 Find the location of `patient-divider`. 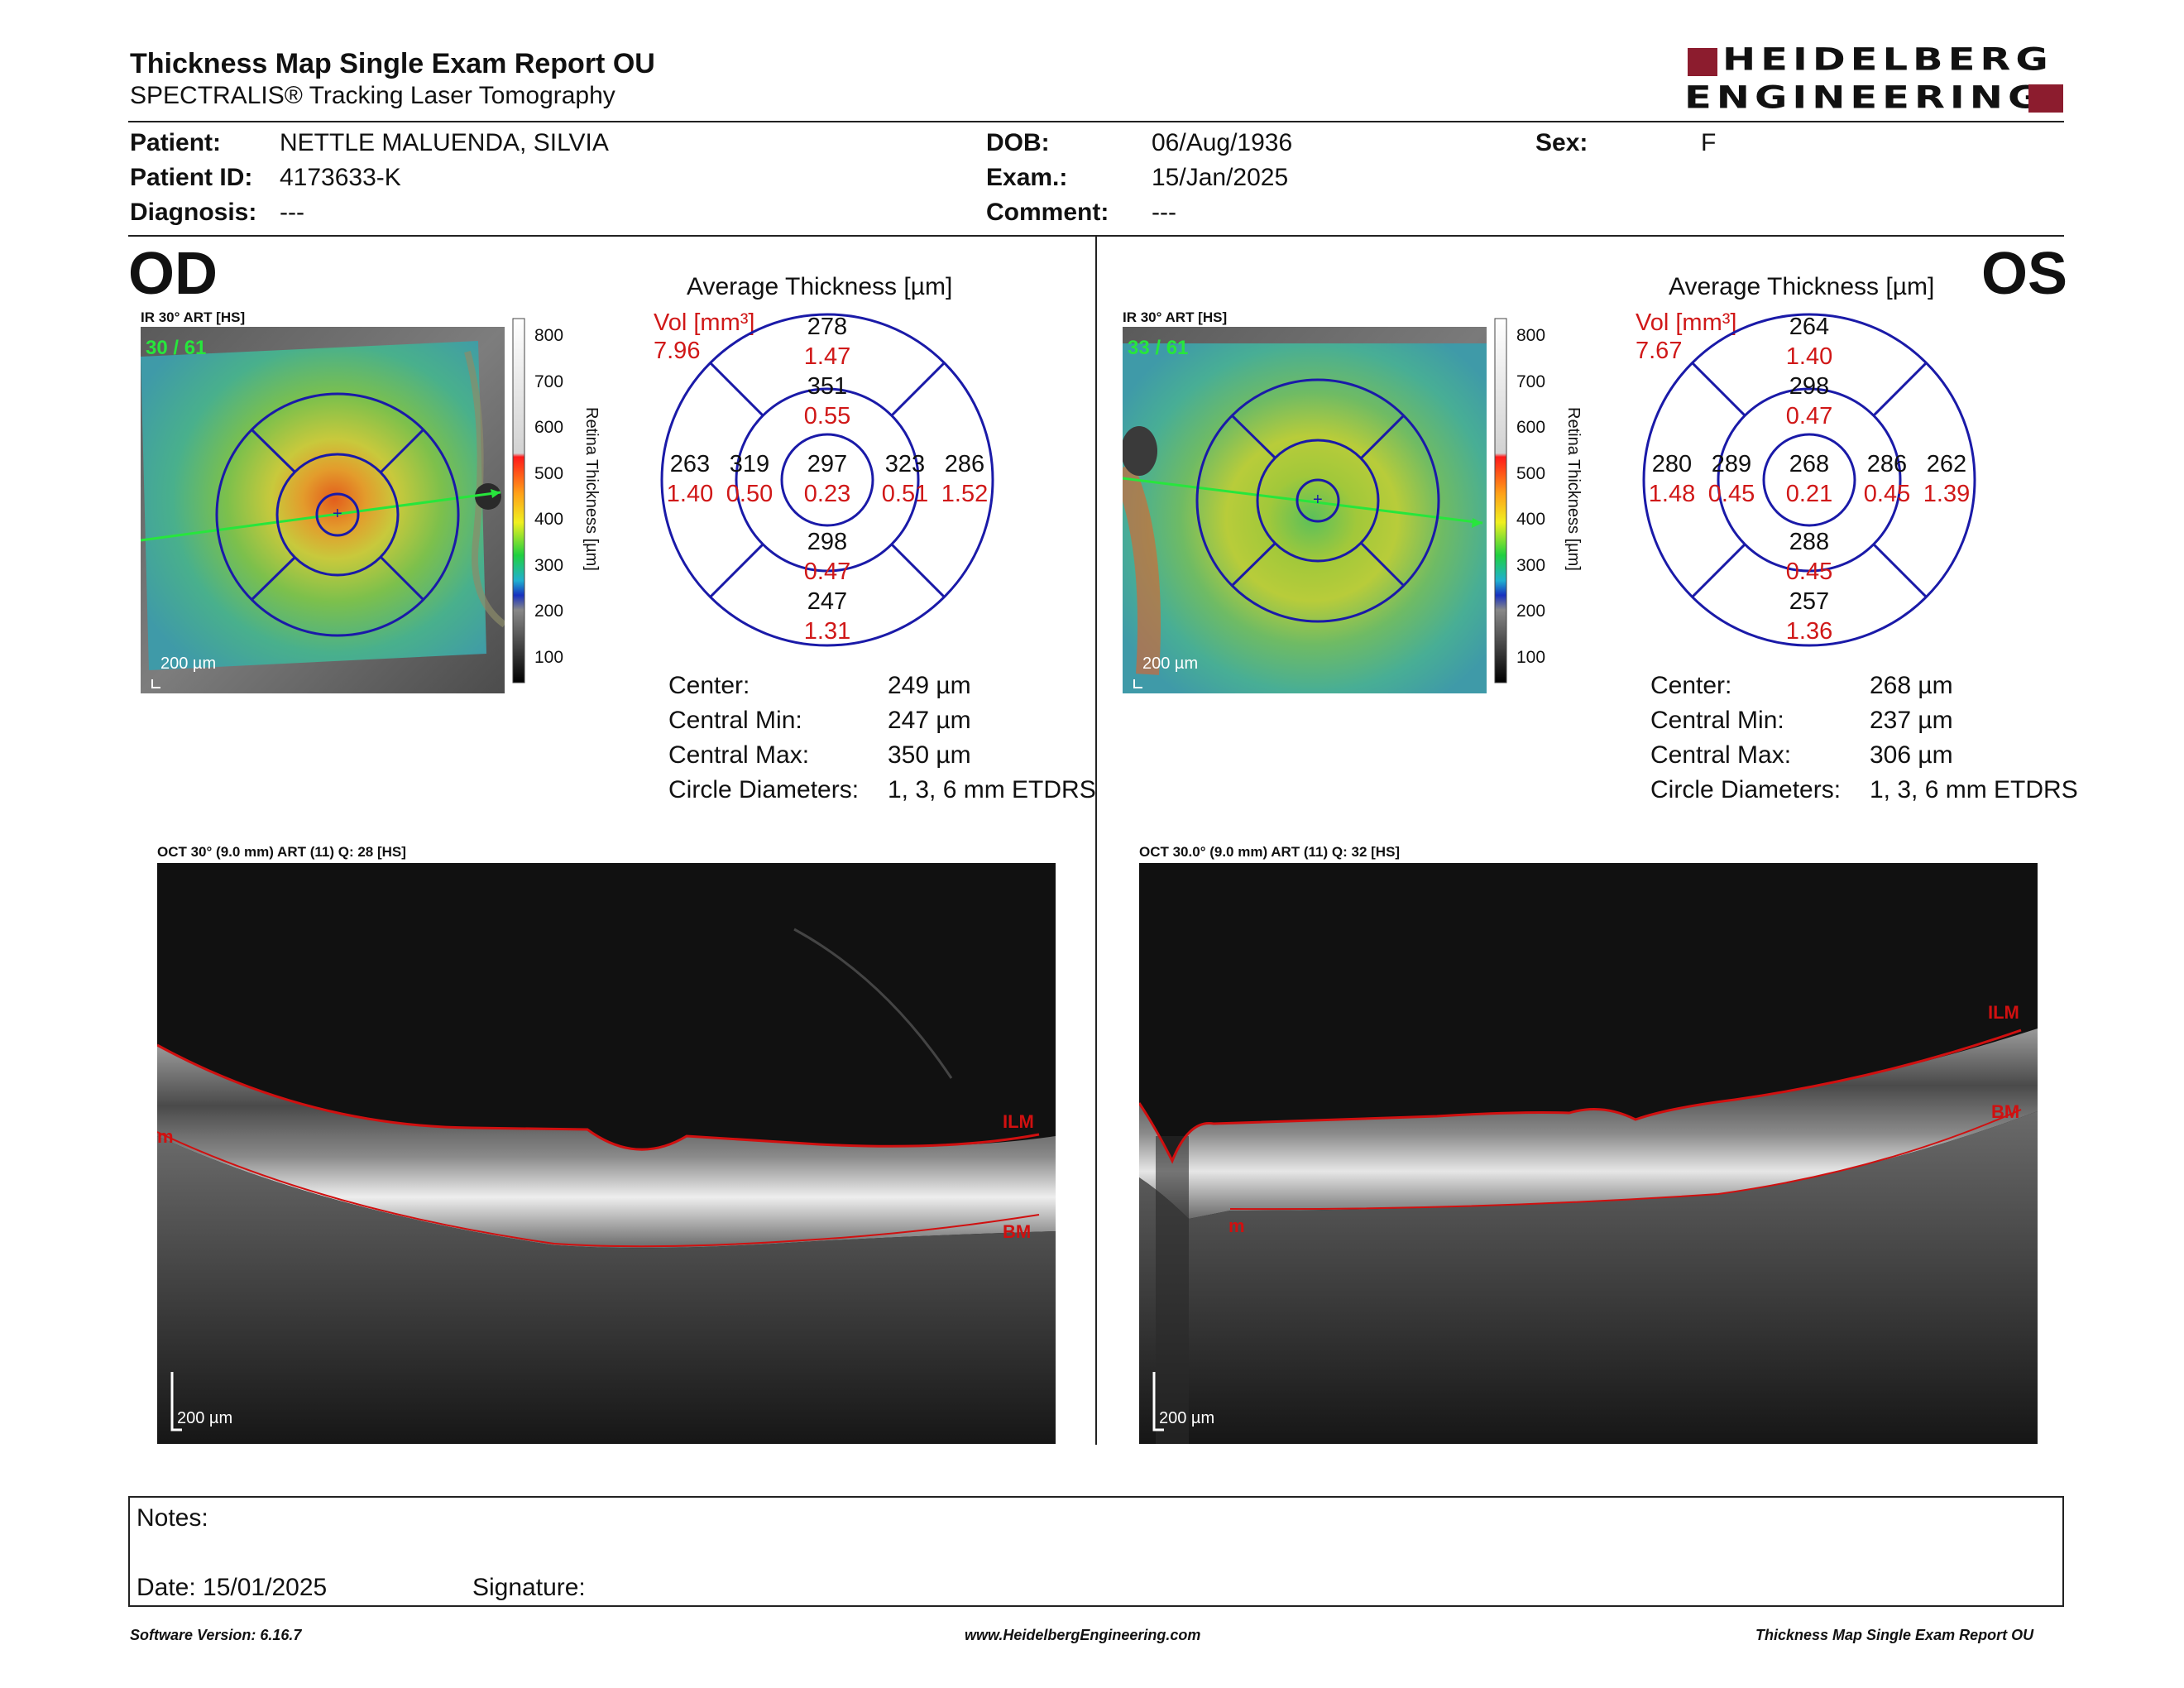

patient-divider is located at coordinates (1096, 236).